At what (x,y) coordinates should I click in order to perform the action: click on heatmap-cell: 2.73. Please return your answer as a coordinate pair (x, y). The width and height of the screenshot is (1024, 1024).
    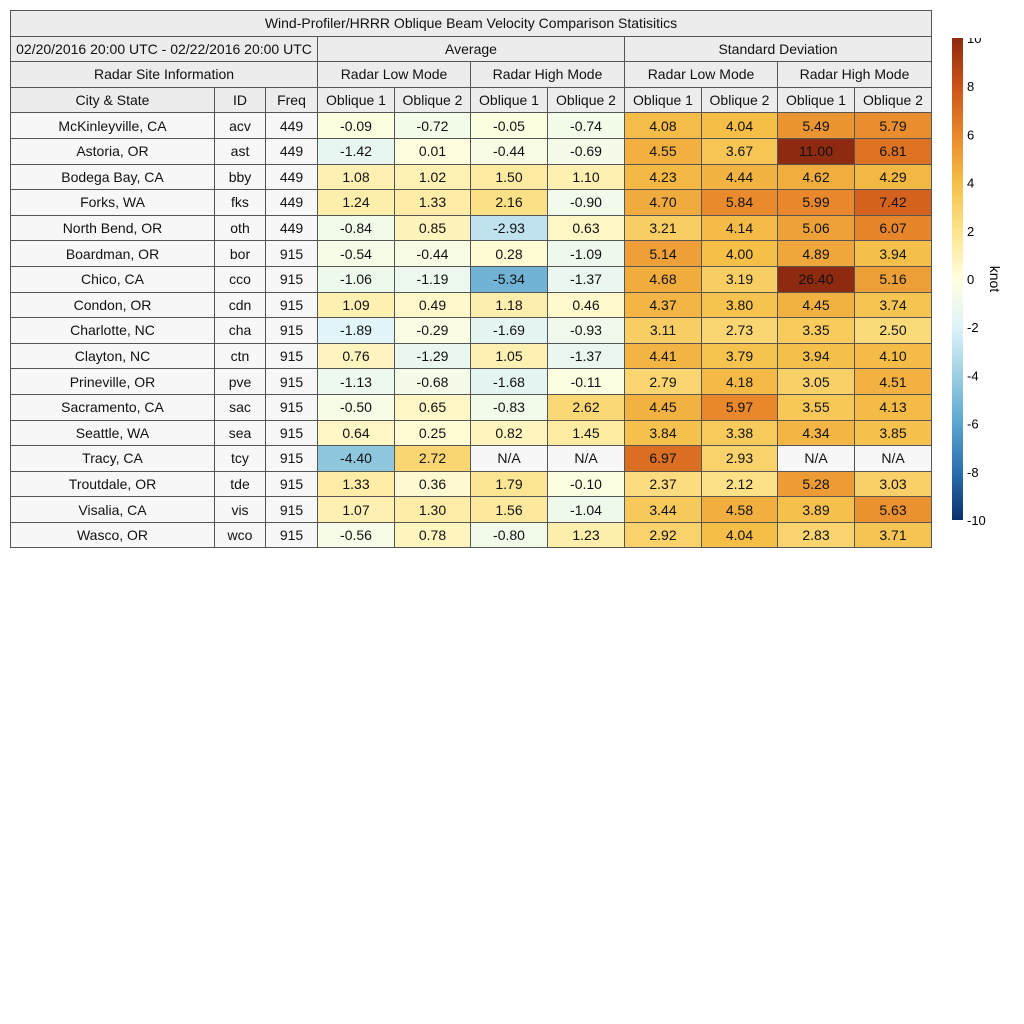
    Looking at the image, I should click on (739, 330).